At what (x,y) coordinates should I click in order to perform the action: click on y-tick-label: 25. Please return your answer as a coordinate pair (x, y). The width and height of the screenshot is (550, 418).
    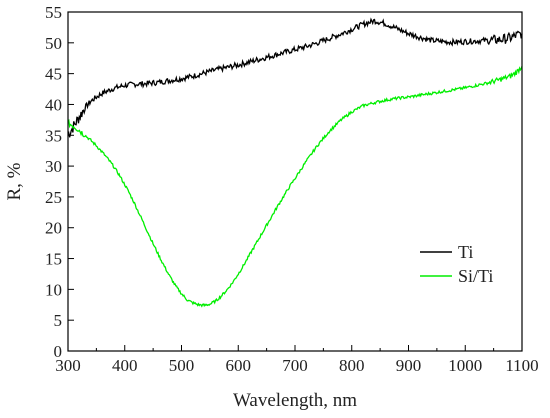
    Looking at the image, I should click on (53, 197).